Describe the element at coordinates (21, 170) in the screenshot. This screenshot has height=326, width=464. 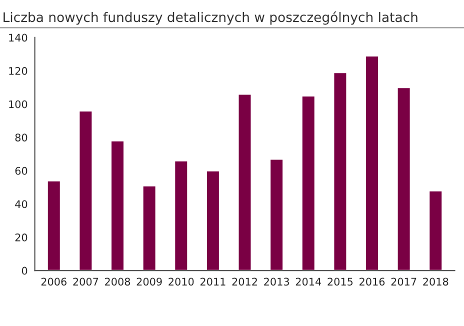
I see `y-tick-label: 60` at that location.